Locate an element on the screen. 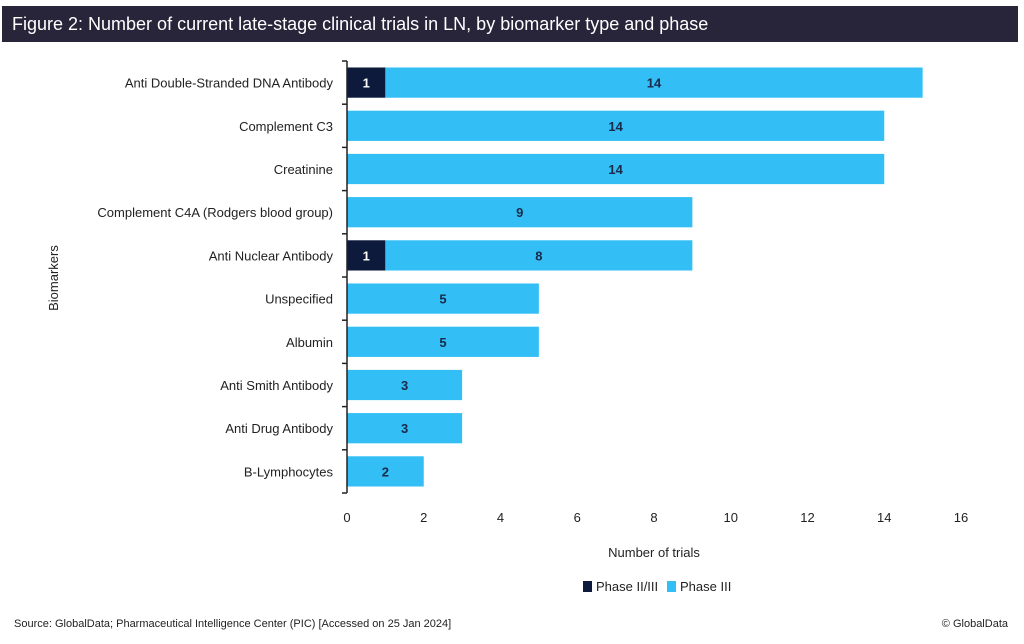 The image size is (1024, 644). category-label: Creatinine is located at coordinates (303, 169).